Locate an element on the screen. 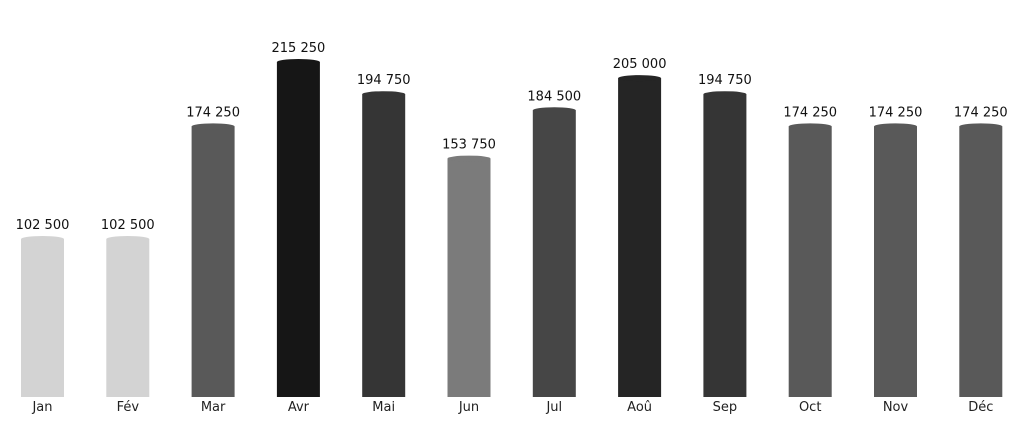 This screenshot has height=422, width=1024. x-tick-label-jun: Jun is located at coordinates (468, 407).